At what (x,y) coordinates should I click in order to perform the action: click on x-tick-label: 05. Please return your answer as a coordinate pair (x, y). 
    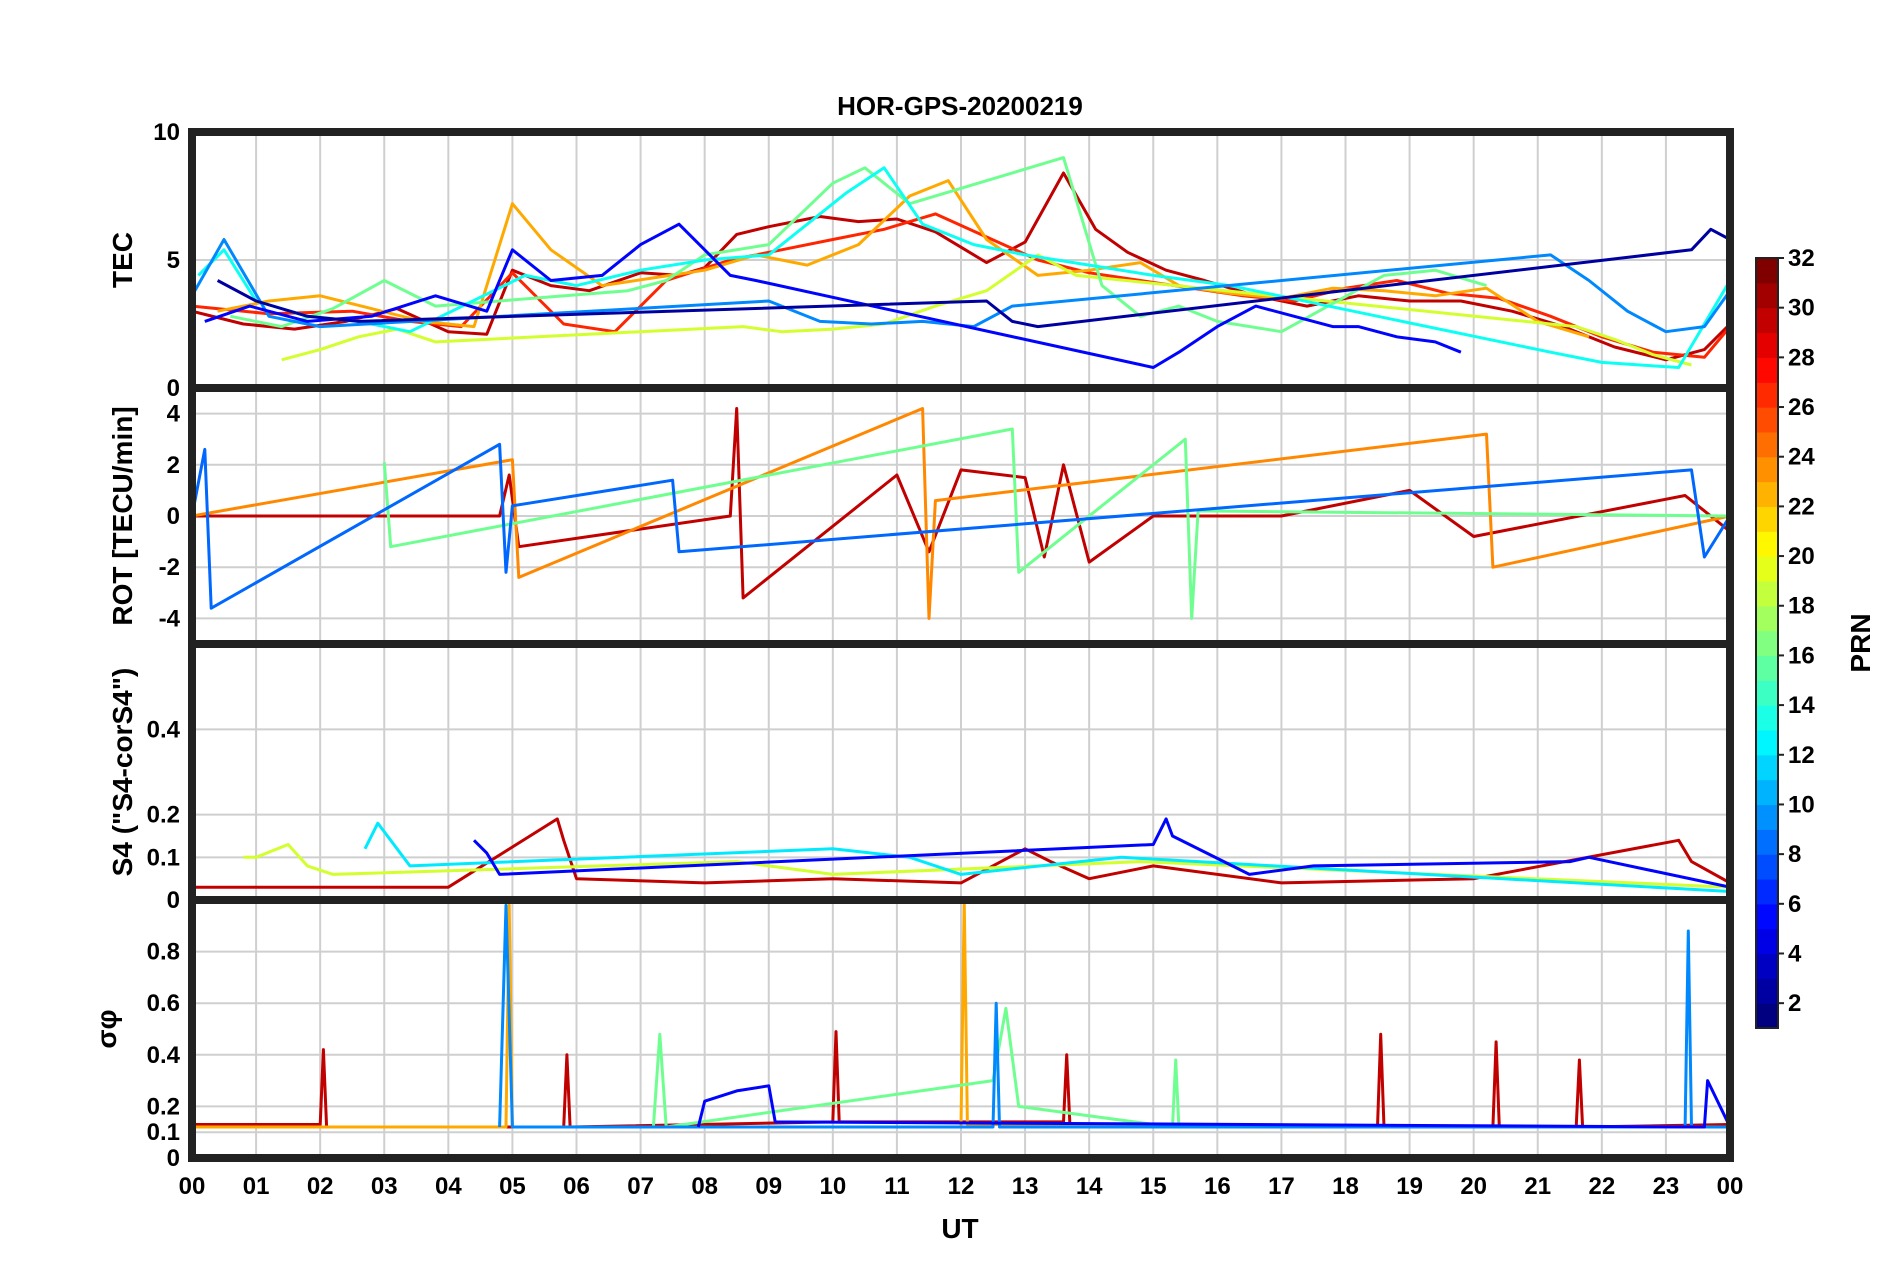
    Looking at the image, I should click on (512, 1186).